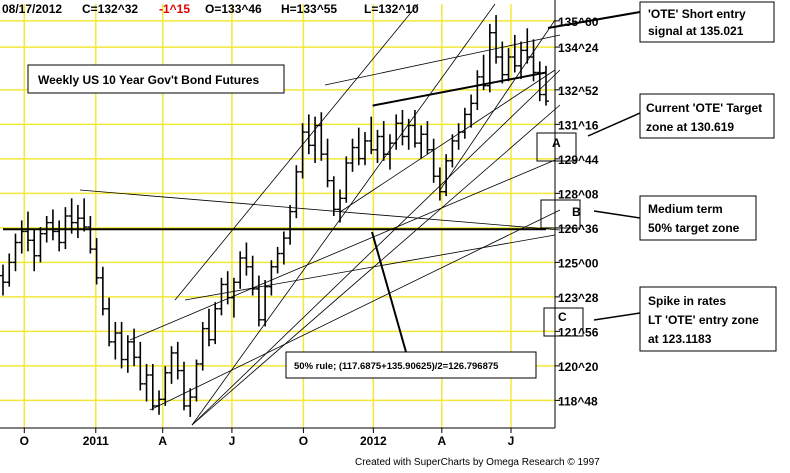  Describe the element at coordinates (578, 91) in the screenshot. I see `y-tick-label: 132^52` at that location.